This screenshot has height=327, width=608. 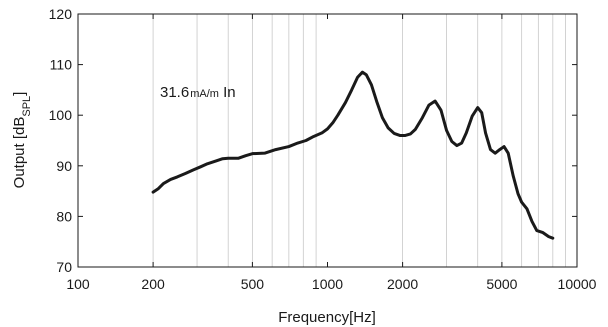 What do you see at coordinates (61, 115) in the screenshot?
I see `y-tick-label: 100` at bounding box center [61, 115].